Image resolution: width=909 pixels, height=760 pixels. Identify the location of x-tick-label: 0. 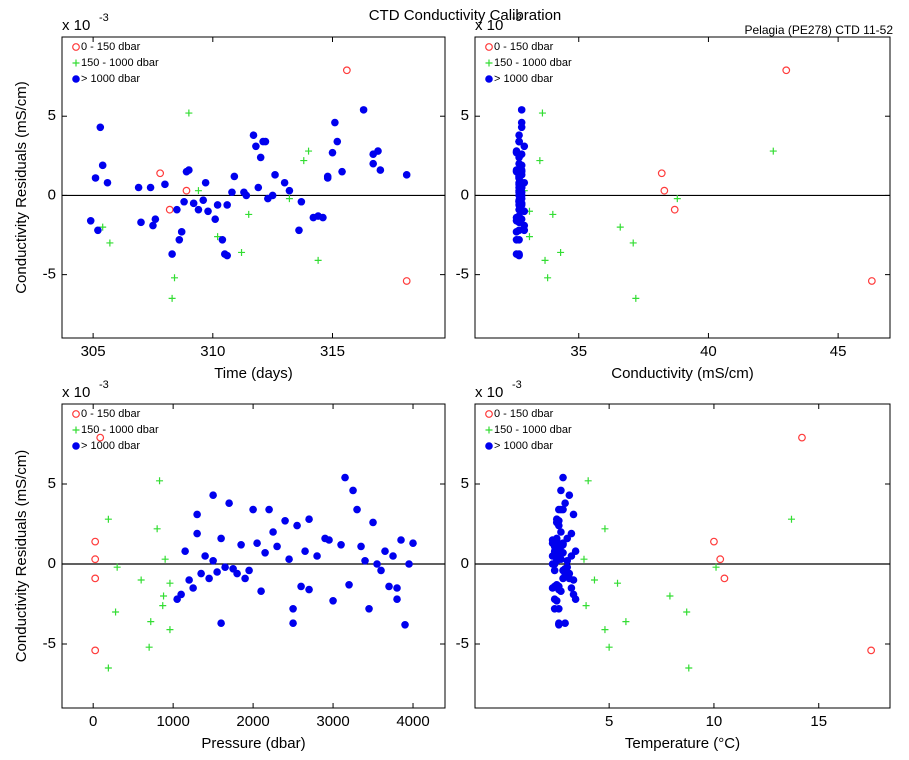
(93, 721).